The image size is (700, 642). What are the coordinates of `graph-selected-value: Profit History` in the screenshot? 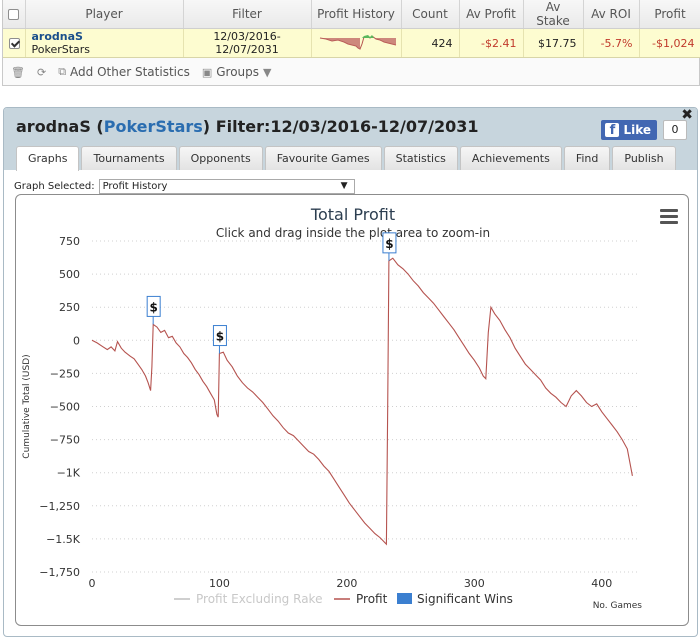 It's located at (135, 186).